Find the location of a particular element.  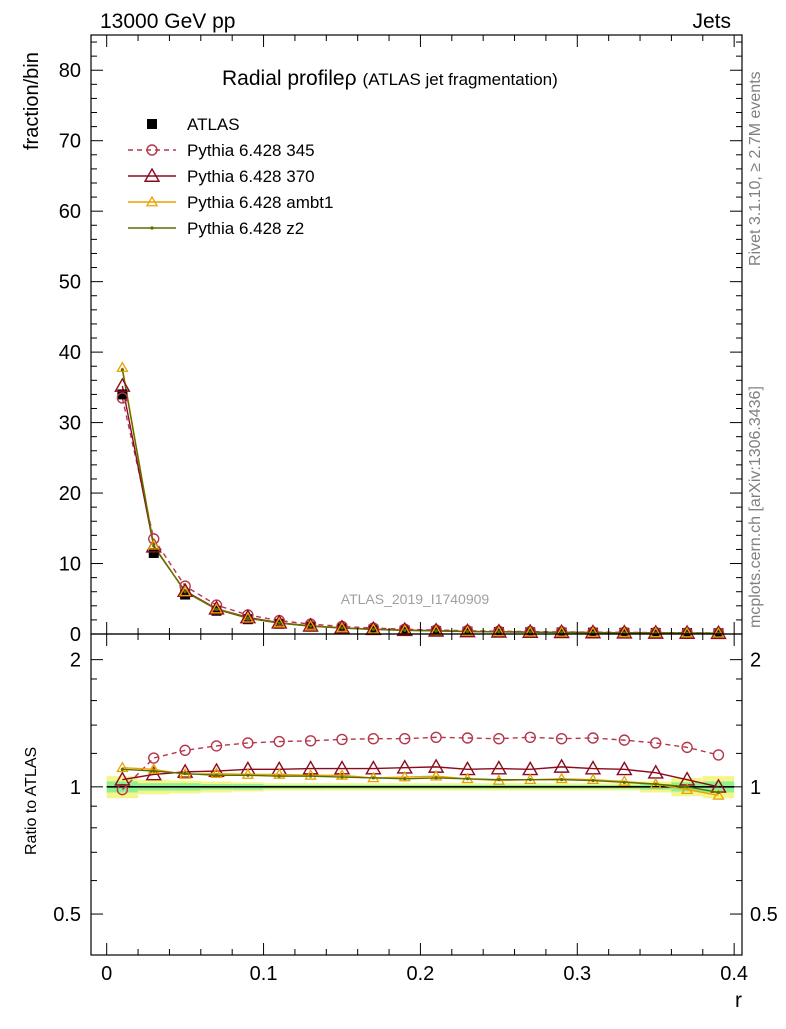

y-tick-label: 80 is located at coordinates (70, 71).